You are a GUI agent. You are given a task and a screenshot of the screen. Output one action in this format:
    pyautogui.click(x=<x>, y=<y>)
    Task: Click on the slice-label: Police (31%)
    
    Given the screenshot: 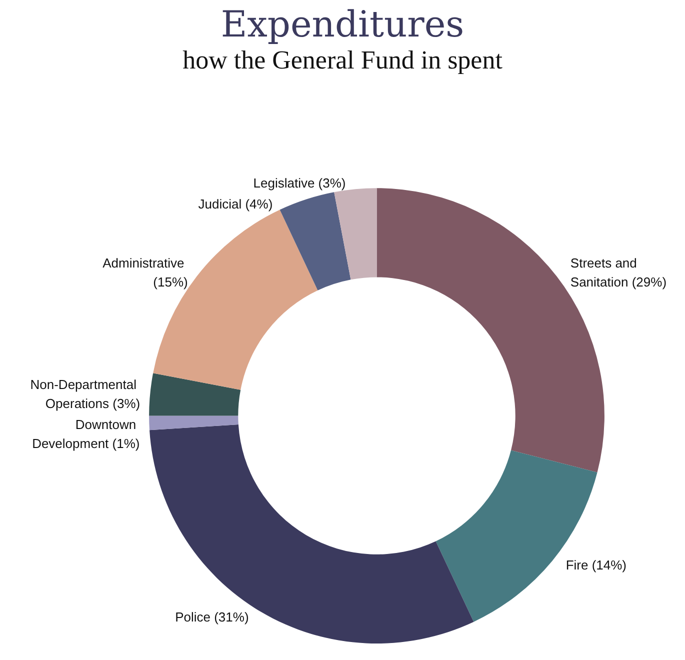 What is the action you would take?
    pyautogui.click(x=212, y=616)
    